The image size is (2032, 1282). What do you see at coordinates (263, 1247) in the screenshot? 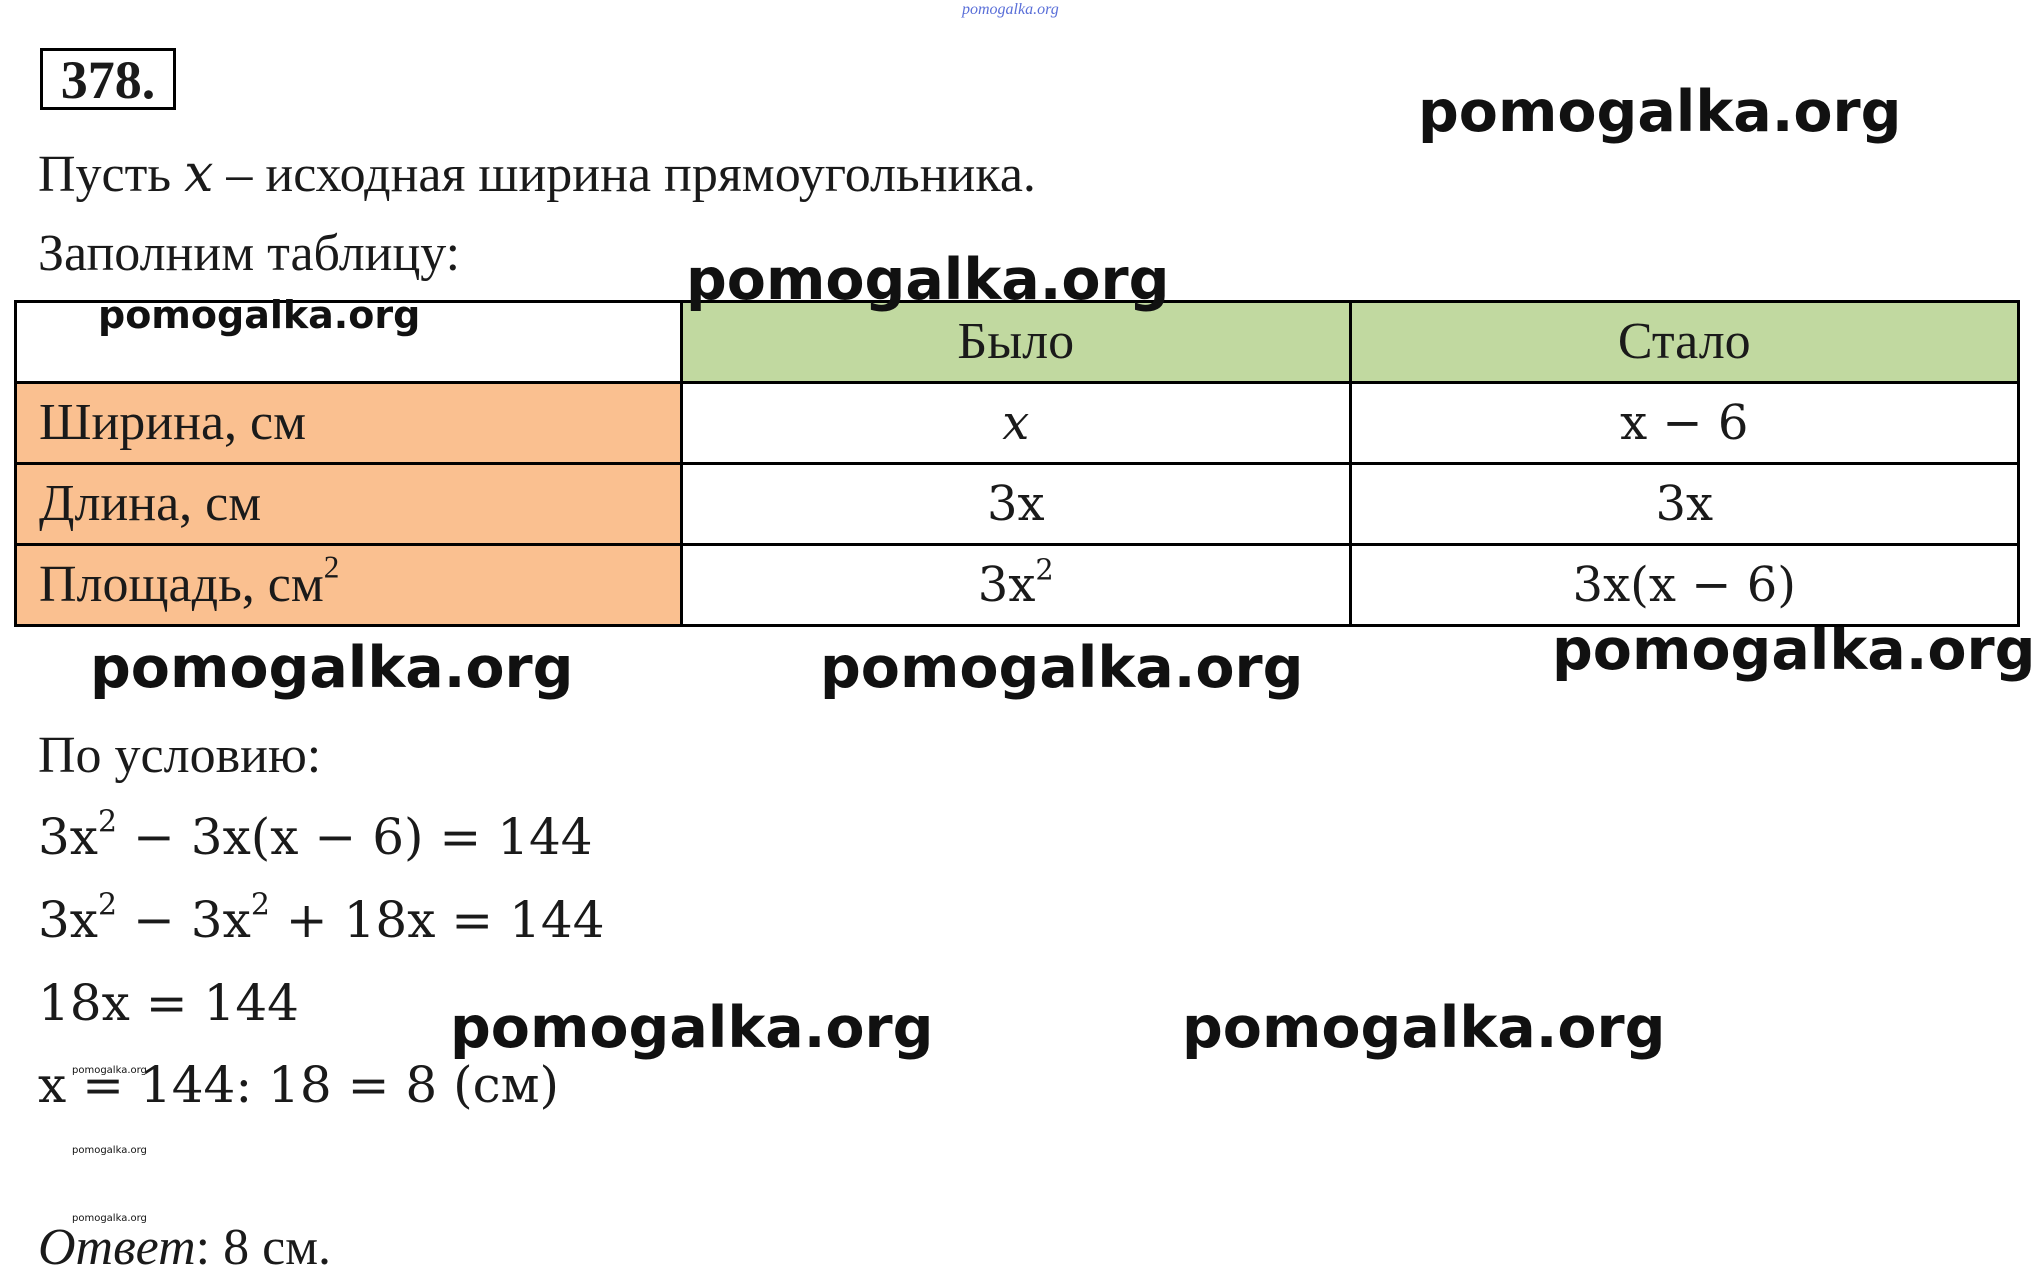
I see `answer-value: : 8 см.` at bounding box center [263, 1247].